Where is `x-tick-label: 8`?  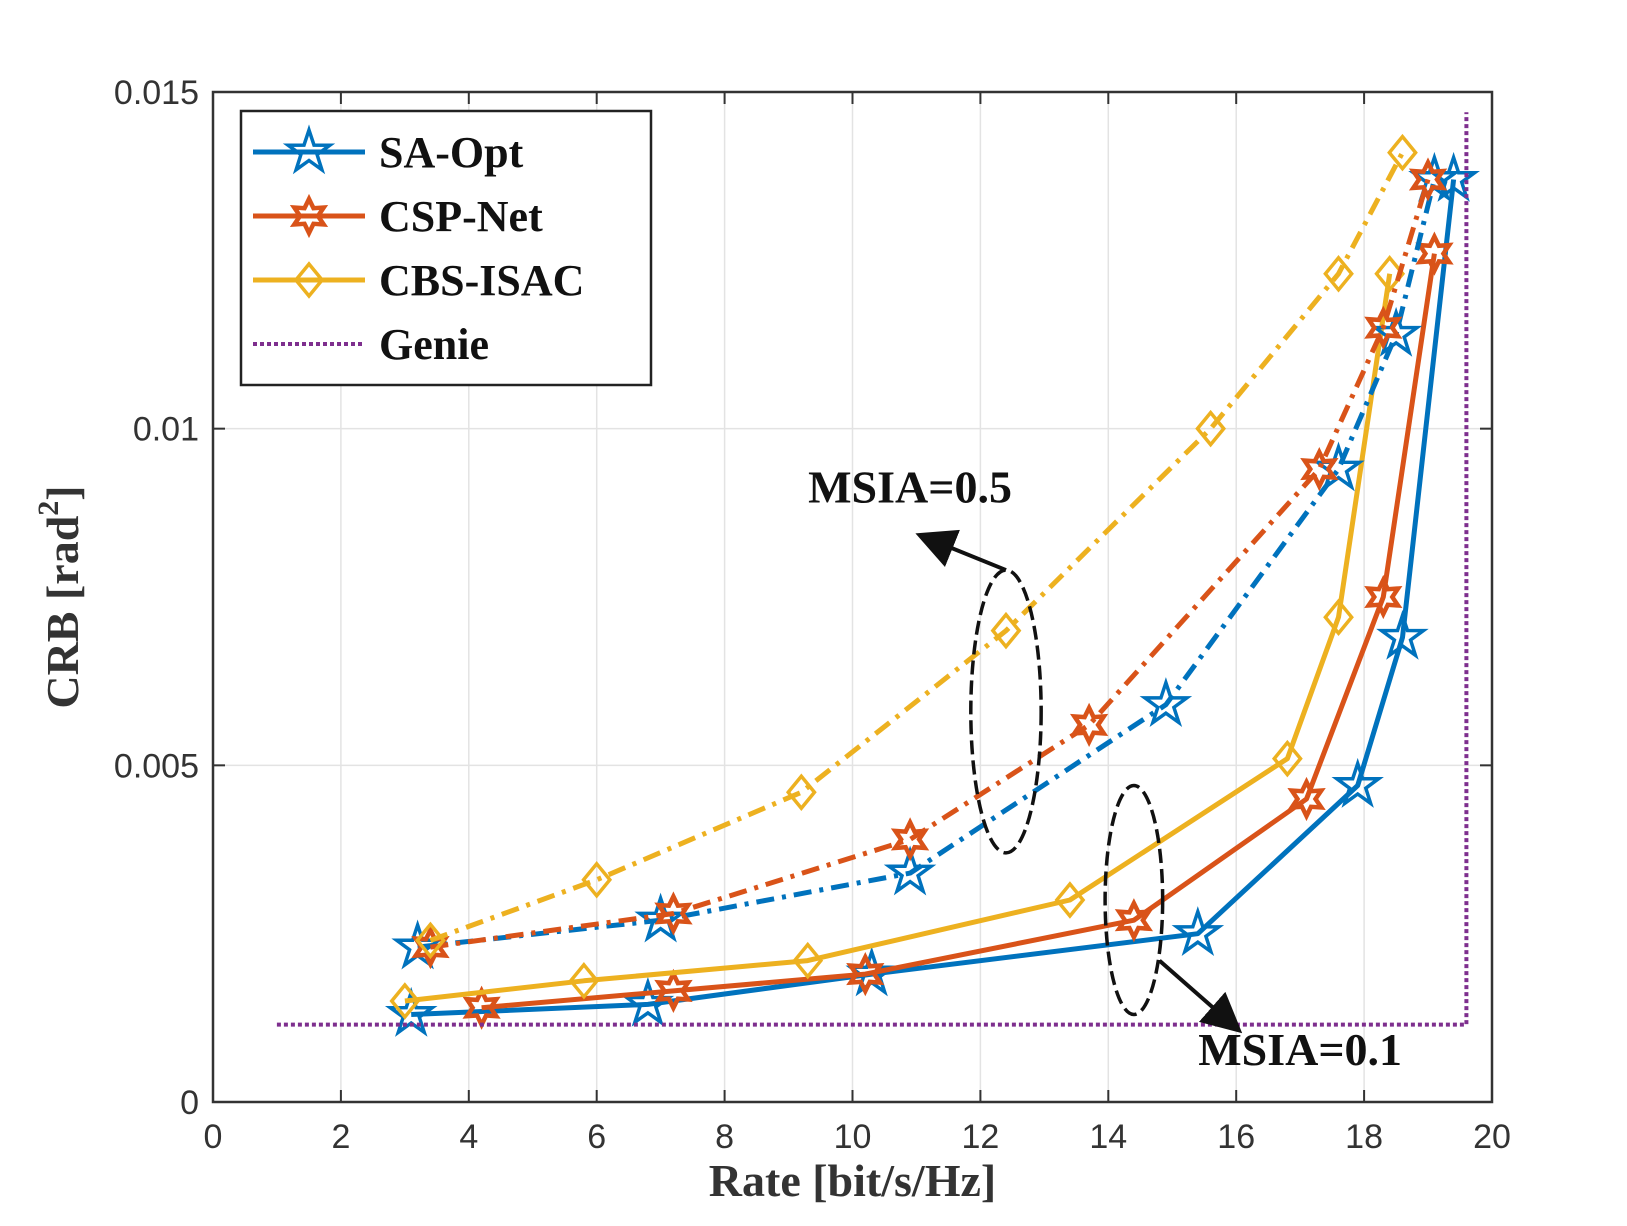
x-tick-label: 8 is located at coordinates (724, 1137).